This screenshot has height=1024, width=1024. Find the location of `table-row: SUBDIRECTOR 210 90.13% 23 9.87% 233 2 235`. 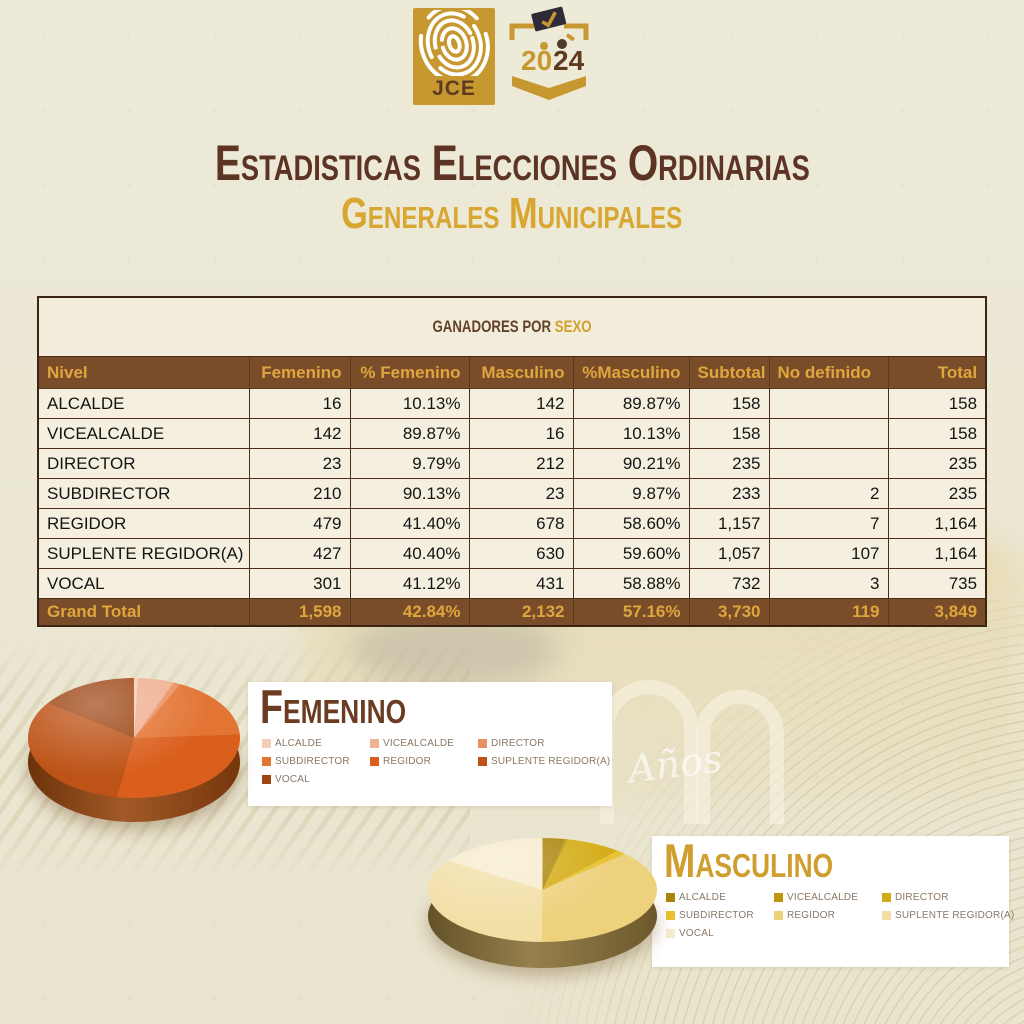

table-row: SUBDIRECTOR 210 90.13% 23 9.87% 233 2 235 is located at coordinates (512, 493).